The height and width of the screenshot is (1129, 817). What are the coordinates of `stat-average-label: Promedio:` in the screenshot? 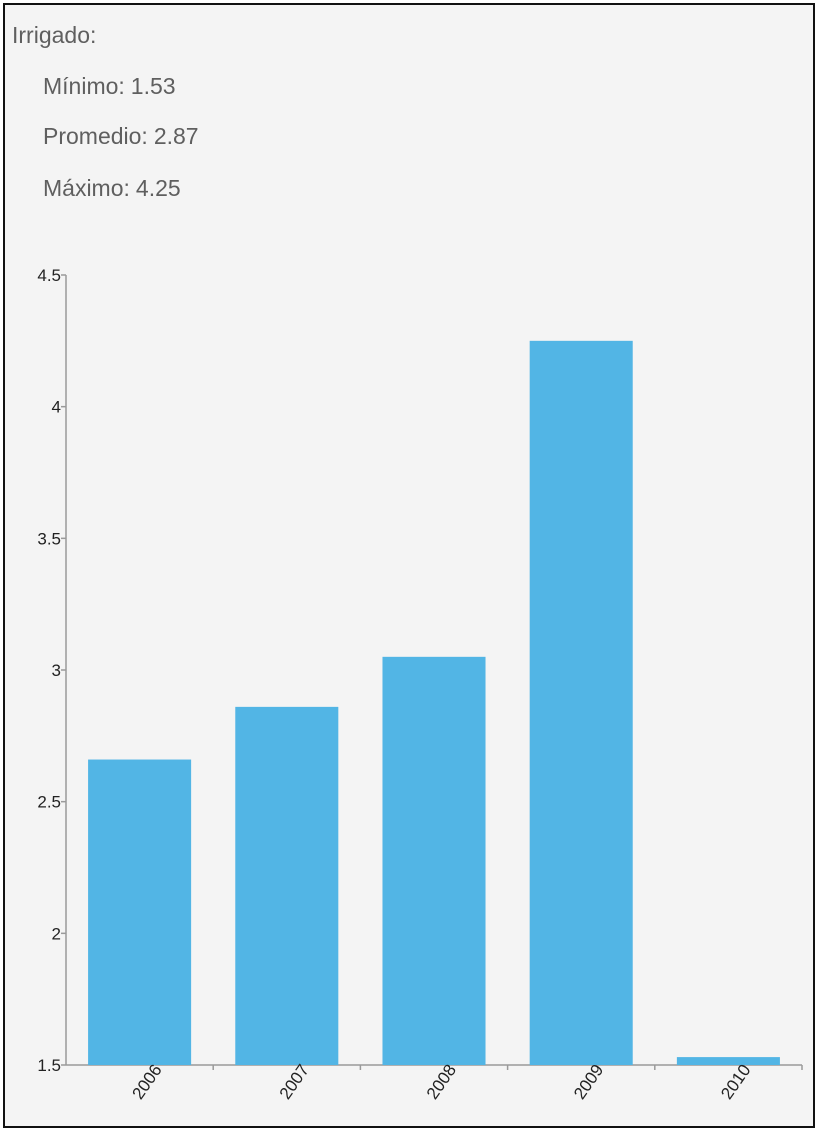 It's located at (95, 136).